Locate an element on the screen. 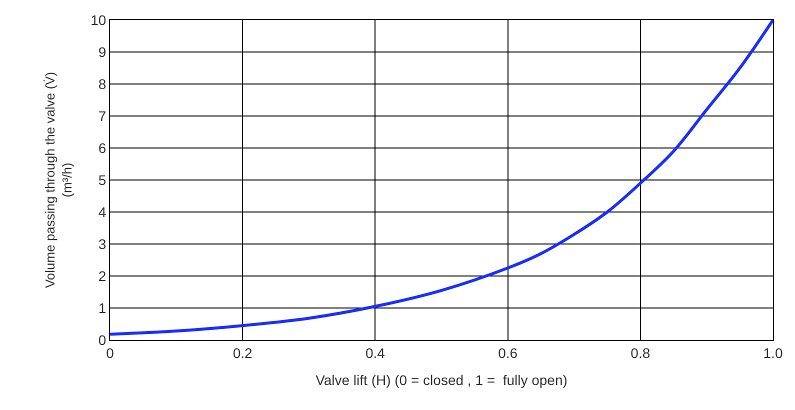 The height and width of the screenshot is (410, 795). y-tick-label: 8 is located at coordinates (102, 84).